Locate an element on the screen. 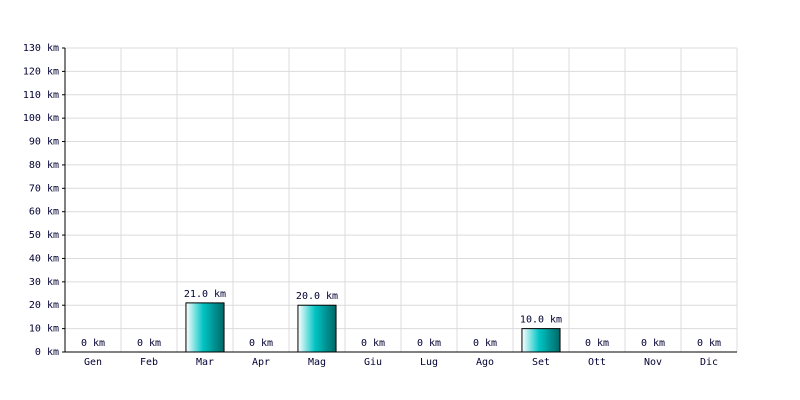  x-tick-label: Set is located at coordinates (541, 362).